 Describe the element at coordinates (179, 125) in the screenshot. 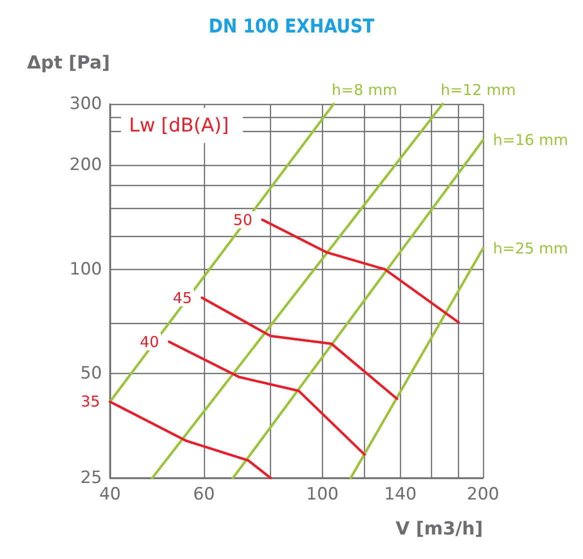

I see `annotation: Lw [dB(A)]` at that location.